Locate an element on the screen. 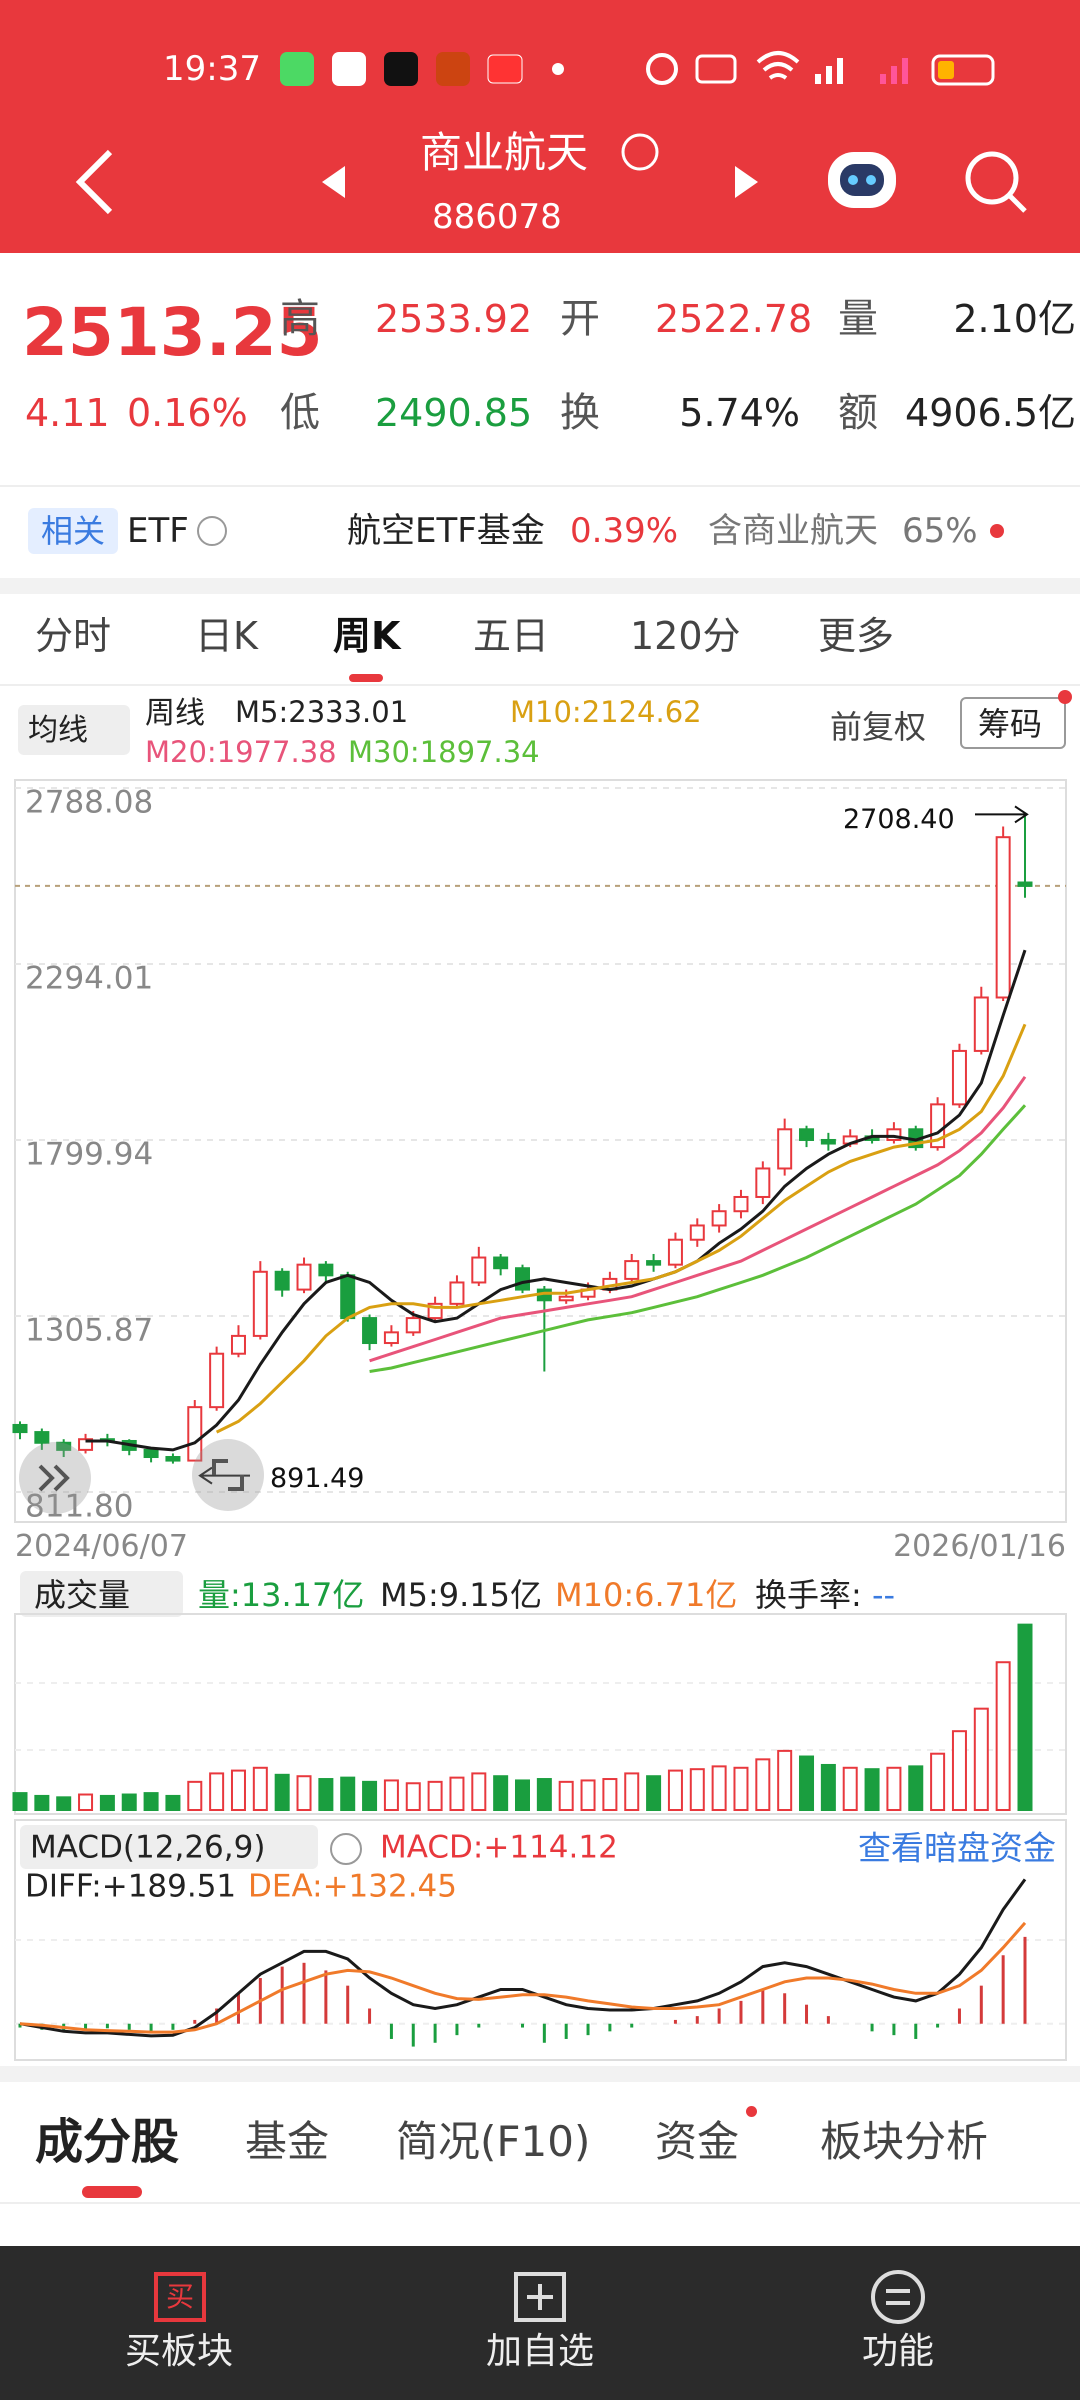 Image resolution: width=1080 pixels, height=2400 pixels. tab: 日K is located at coordinates (226, 636).